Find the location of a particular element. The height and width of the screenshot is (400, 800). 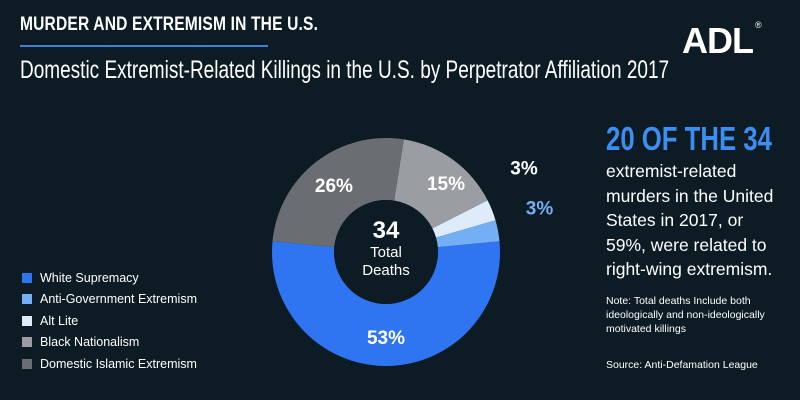

slice-anti-government-extremism is located at coordinates (467, 234).